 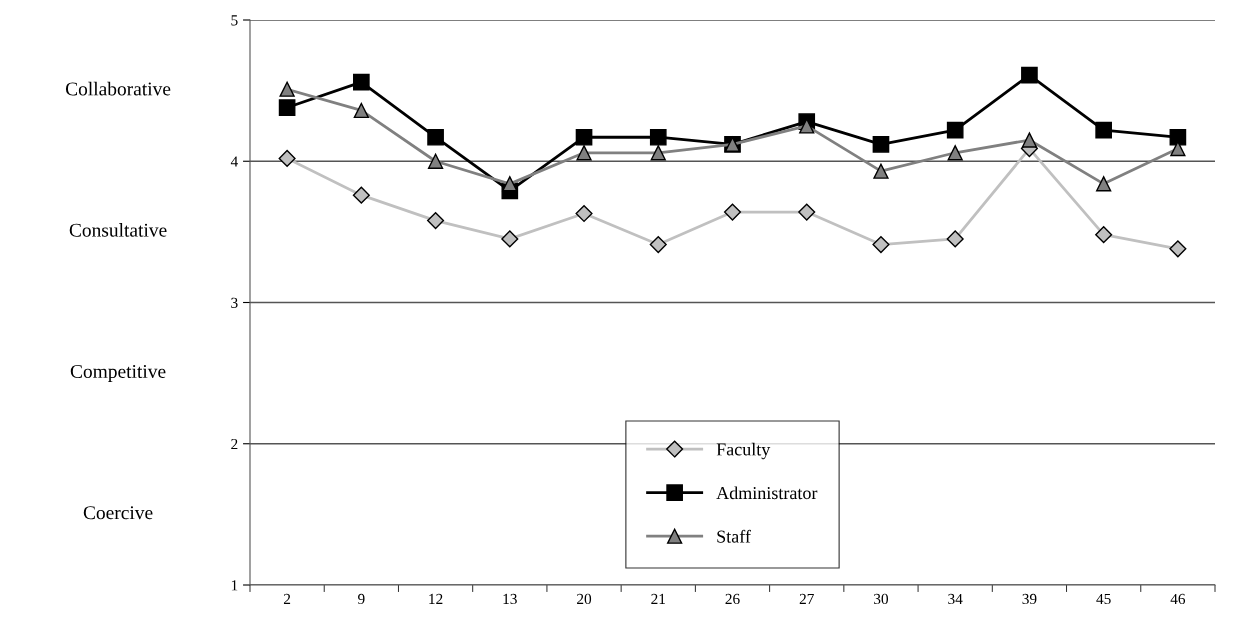 What do you see at coordinates (118, 373) in the screenshot?
I see `text: Competitive` at bounding box center [118, 373].